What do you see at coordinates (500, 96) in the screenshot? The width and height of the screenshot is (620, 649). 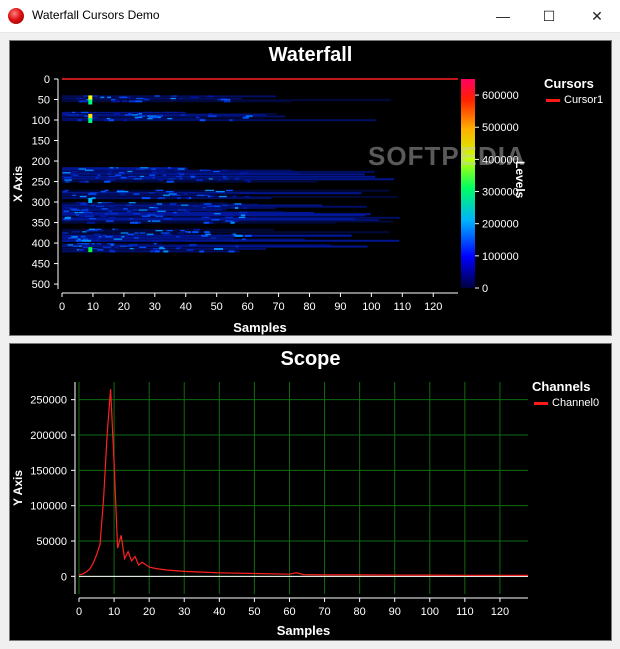 I see `levels-tick-label: 600000` at bounding box center [500, 96].